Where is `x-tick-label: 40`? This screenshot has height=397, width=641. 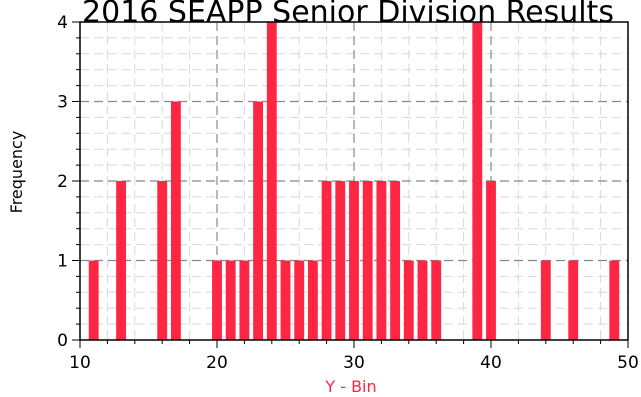 x-tick-label: 40 is located at coordinates (491, 363).